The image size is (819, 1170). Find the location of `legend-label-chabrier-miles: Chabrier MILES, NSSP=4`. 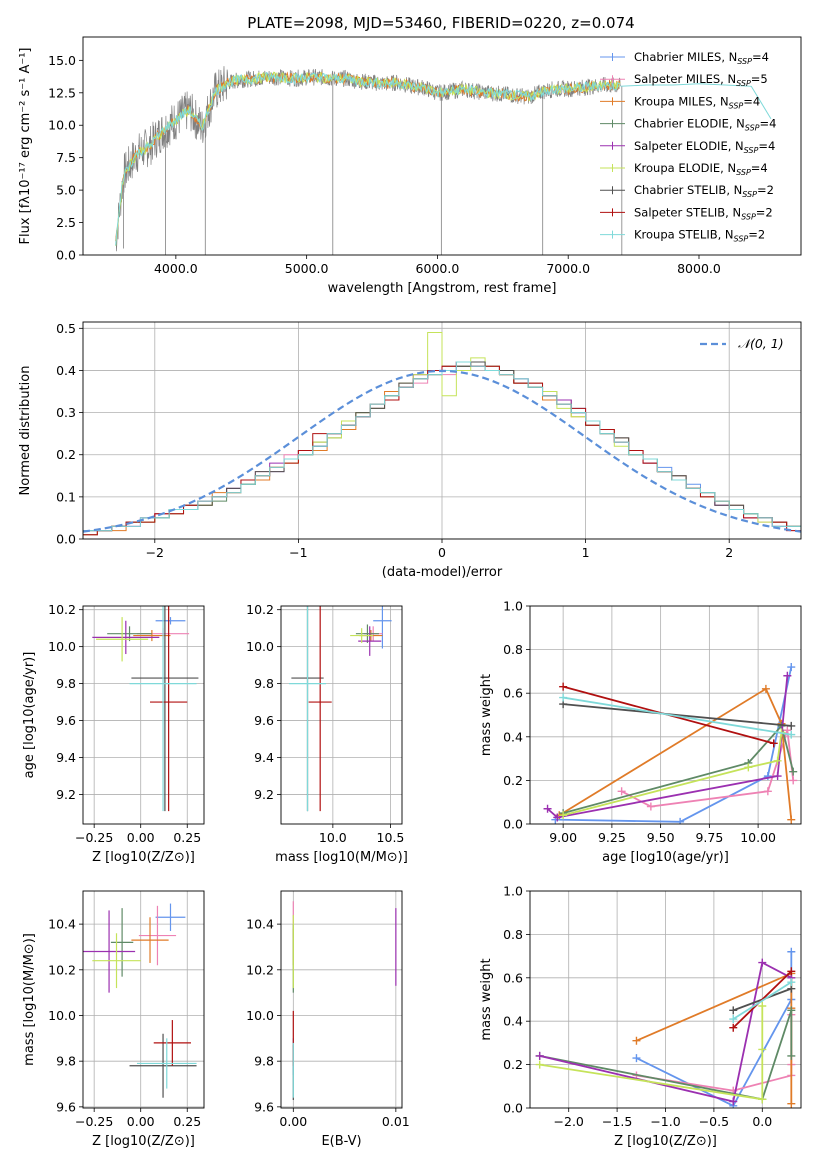

legend-label-chabrier-miles: Chabrier MILES, NSSP=4 is located at coordinates (701, 58).